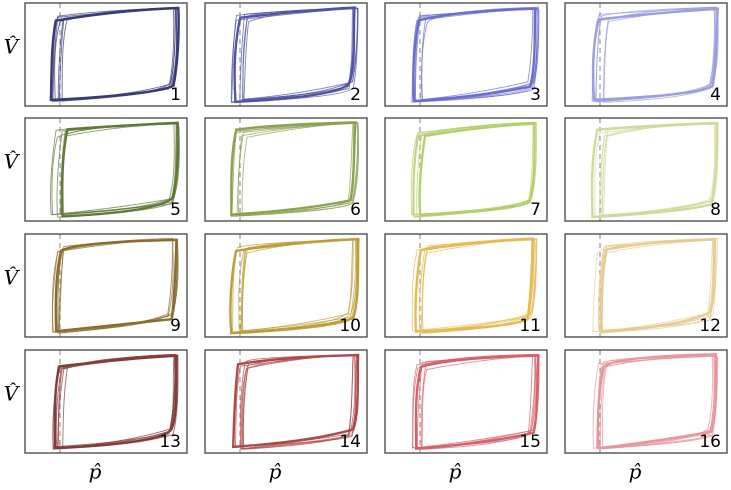  I want to click on panel-number: 4, so click(715, 95).